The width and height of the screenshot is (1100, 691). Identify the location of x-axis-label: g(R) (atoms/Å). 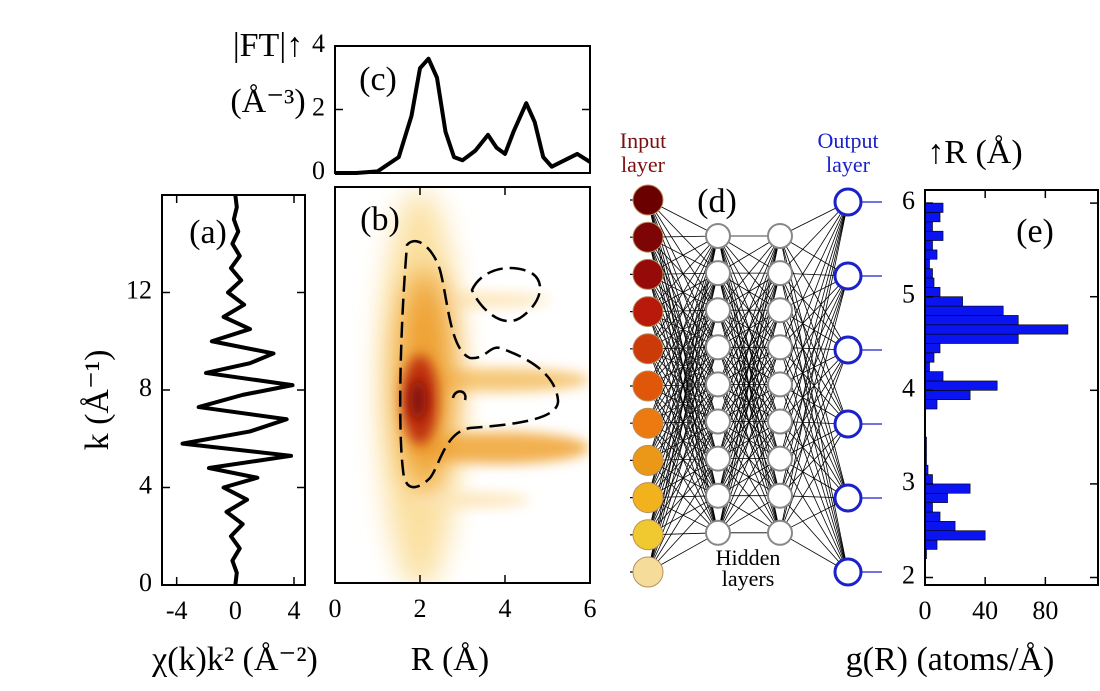
(950, 659).